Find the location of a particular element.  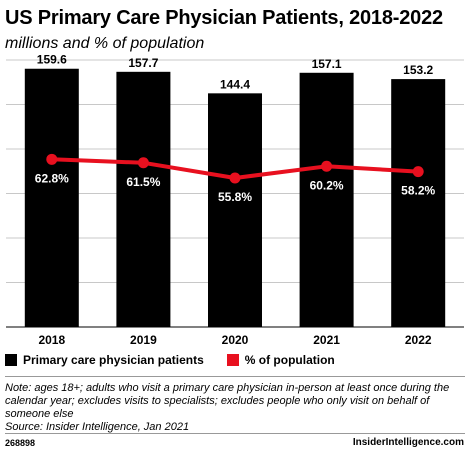

x-tick-label: 2022 is located at coordinates (418, 339).